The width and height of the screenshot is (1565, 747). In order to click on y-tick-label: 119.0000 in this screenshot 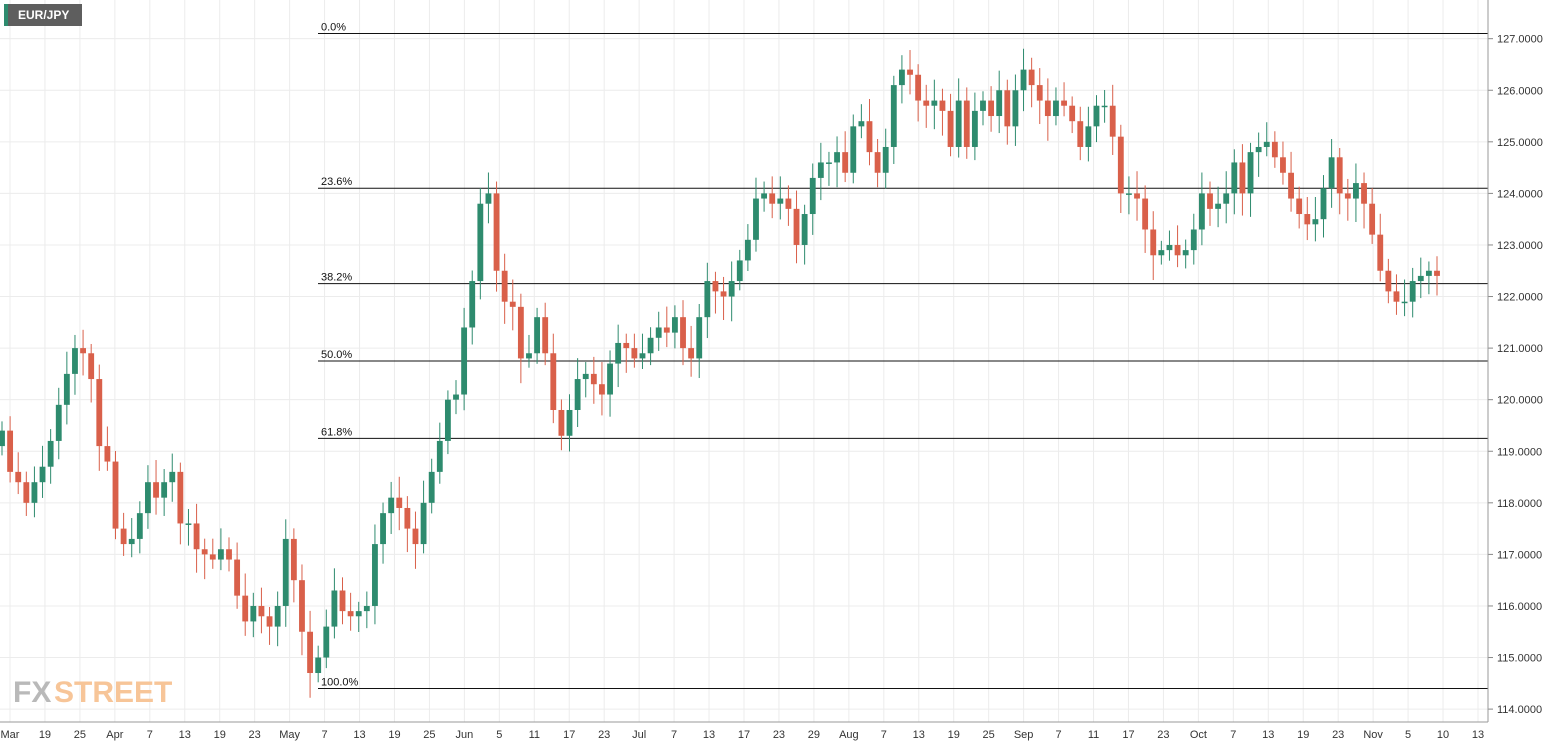, I will do `click(1519, 452)`.